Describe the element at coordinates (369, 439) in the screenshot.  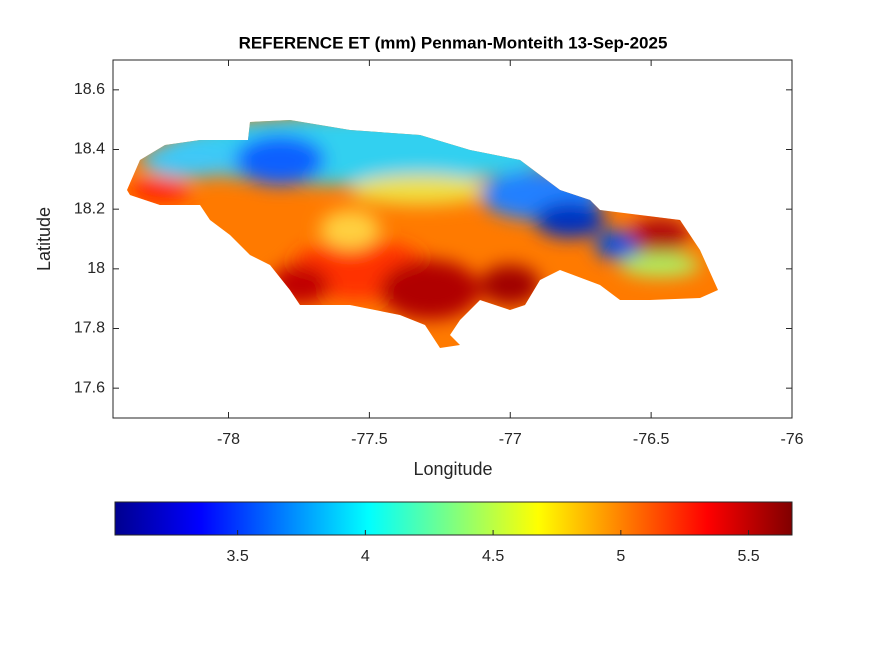
I see `x-tick-label: -77.5` at that location.